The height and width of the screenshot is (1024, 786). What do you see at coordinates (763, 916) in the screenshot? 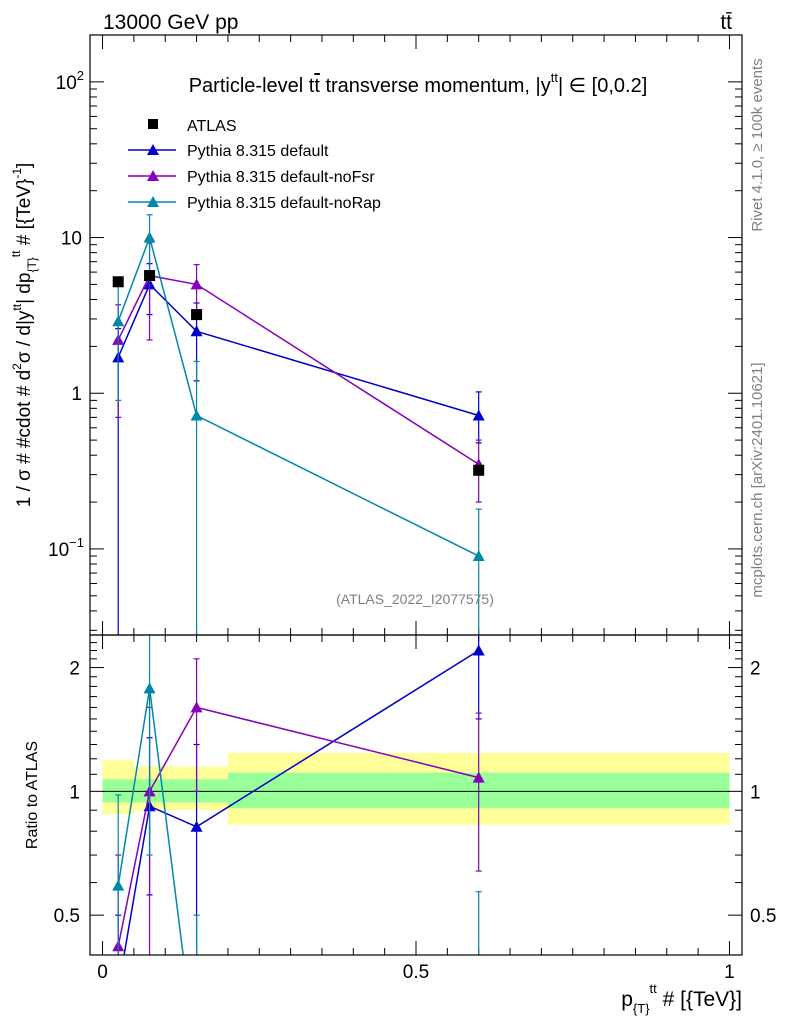
I see `ratio-ytick-label-right: 0.5` at bounding box center [763, 916].